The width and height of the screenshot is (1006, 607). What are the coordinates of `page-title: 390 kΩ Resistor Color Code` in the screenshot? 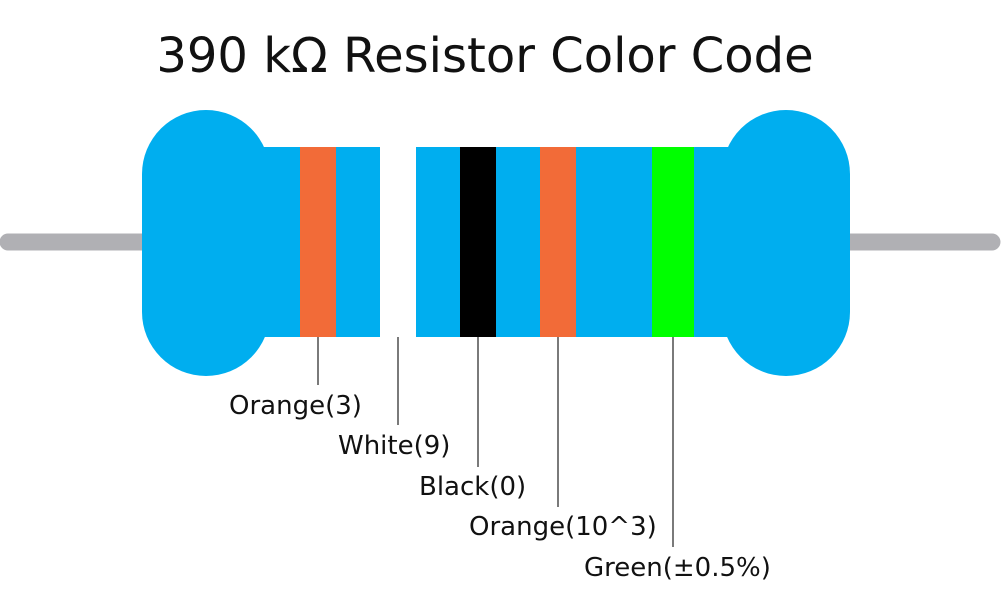 It's located at (485, 56).